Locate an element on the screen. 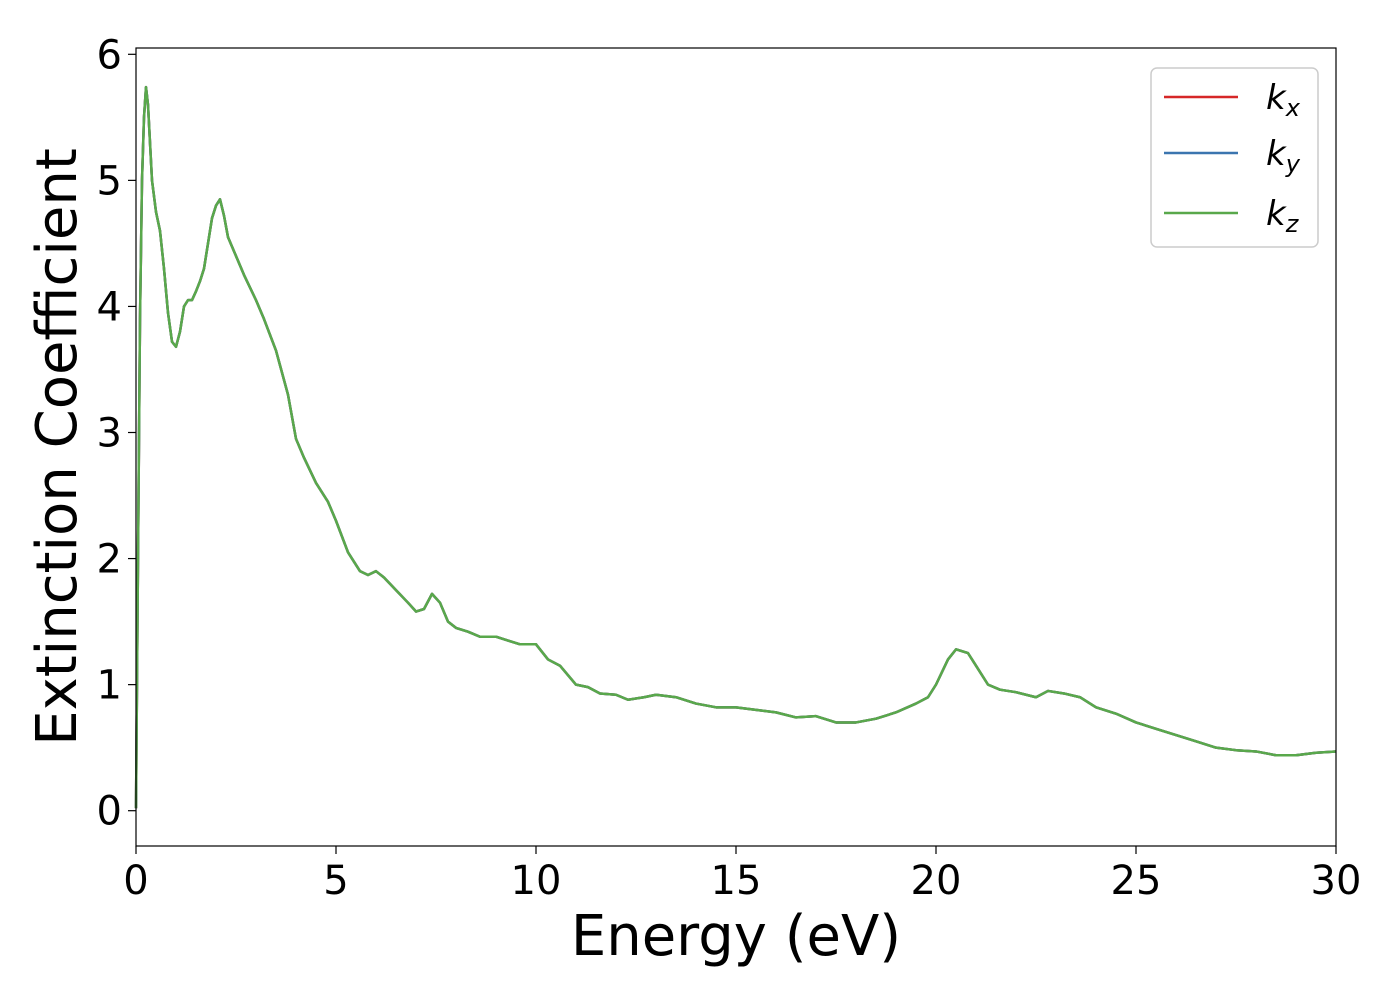  y-tick-label: 2 is located at coordinates (109, 560).